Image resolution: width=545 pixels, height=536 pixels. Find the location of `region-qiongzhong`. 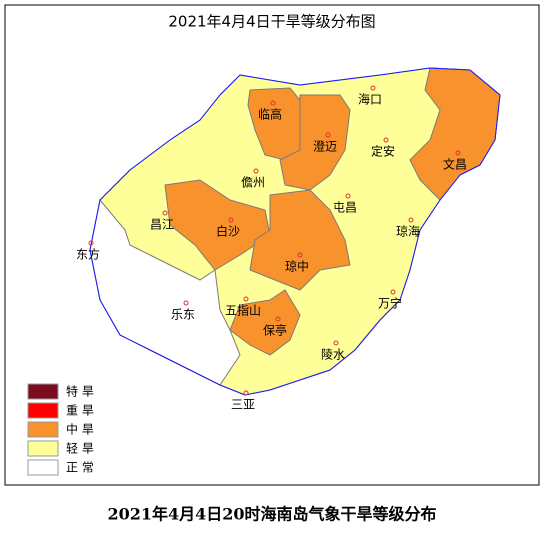

region-qiongzhong is located at coordinates (300, 240).